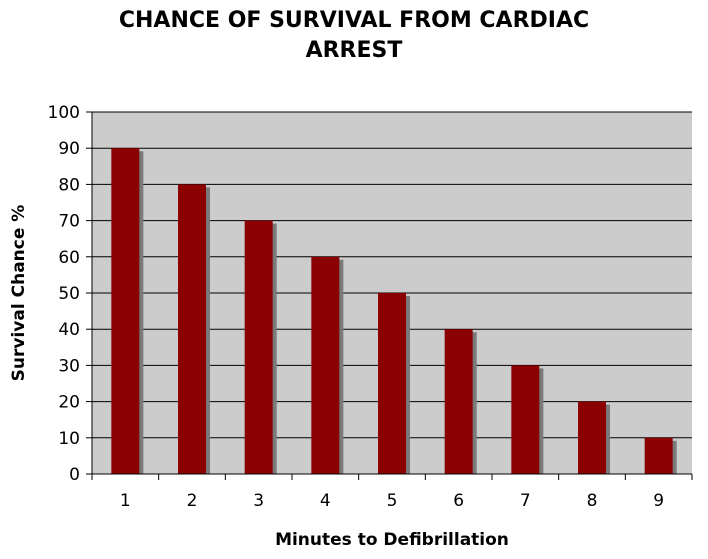 Image resolution: width=708 pixels, height=559 pixels. Describe the element at coordinates (392, 540) in the screenshot. I see `x-axis-label: Minutes to Defibrillation` at that location.